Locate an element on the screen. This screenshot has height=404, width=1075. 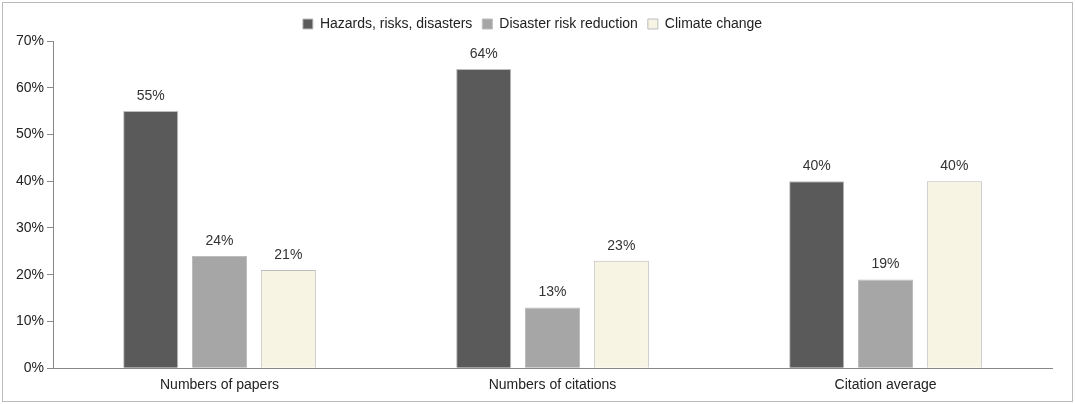
legend-label: Hazards, risks, disasters is located at coordinates (396, 22).